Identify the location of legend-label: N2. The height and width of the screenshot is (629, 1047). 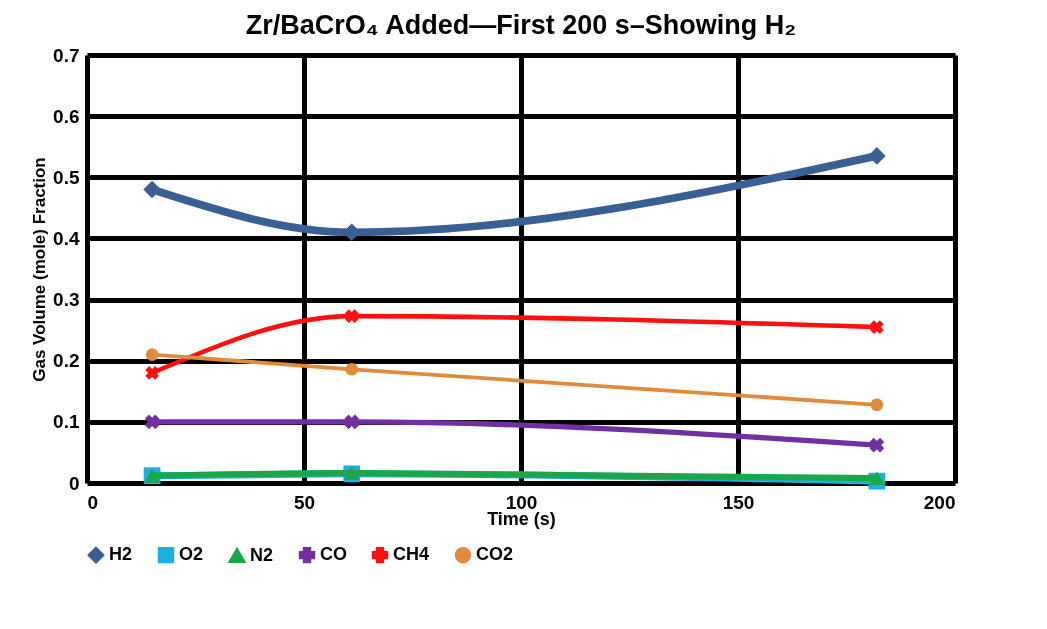
(262, 554).